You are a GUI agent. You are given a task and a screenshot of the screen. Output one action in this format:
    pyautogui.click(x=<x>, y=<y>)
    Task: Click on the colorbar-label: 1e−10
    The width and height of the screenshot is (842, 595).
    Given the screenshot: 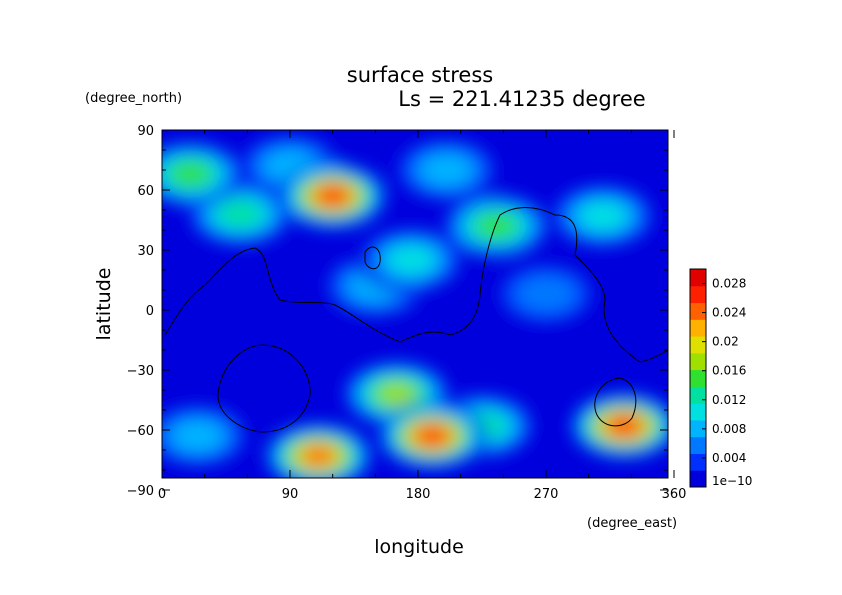 What is the action you would take?
    pyautogui.click(x=732, y=481)
    